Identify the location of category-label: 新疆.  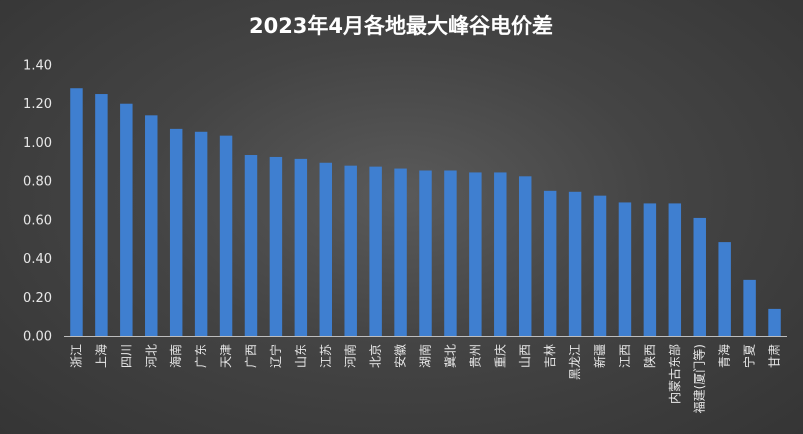
(599, 356).